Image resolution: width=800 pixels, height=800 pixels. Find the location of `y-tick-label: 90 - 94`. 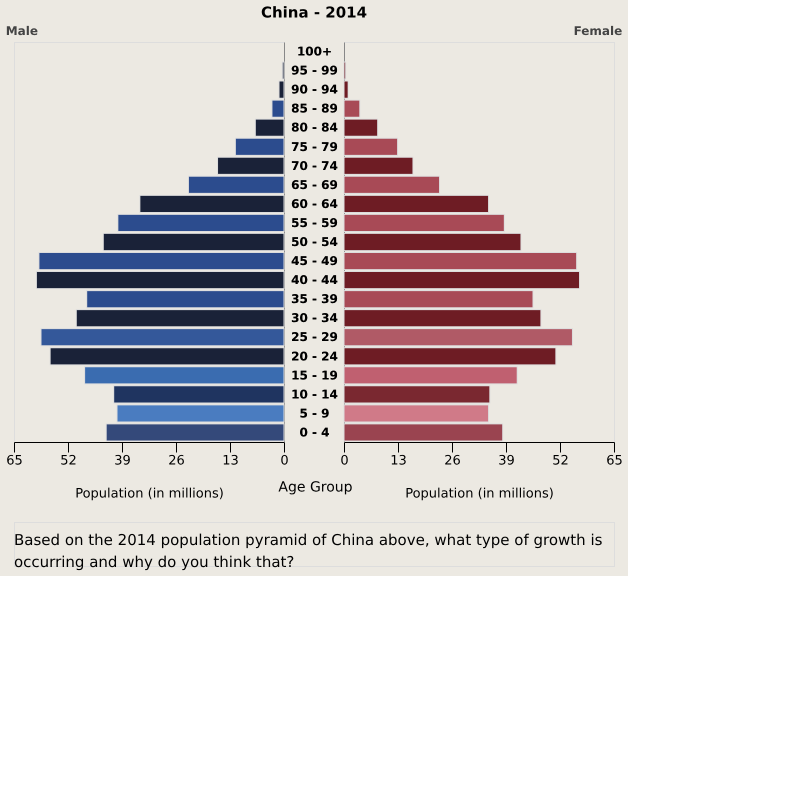

y-tick-label: 90 - 94 is located at coordinates (314, 89).